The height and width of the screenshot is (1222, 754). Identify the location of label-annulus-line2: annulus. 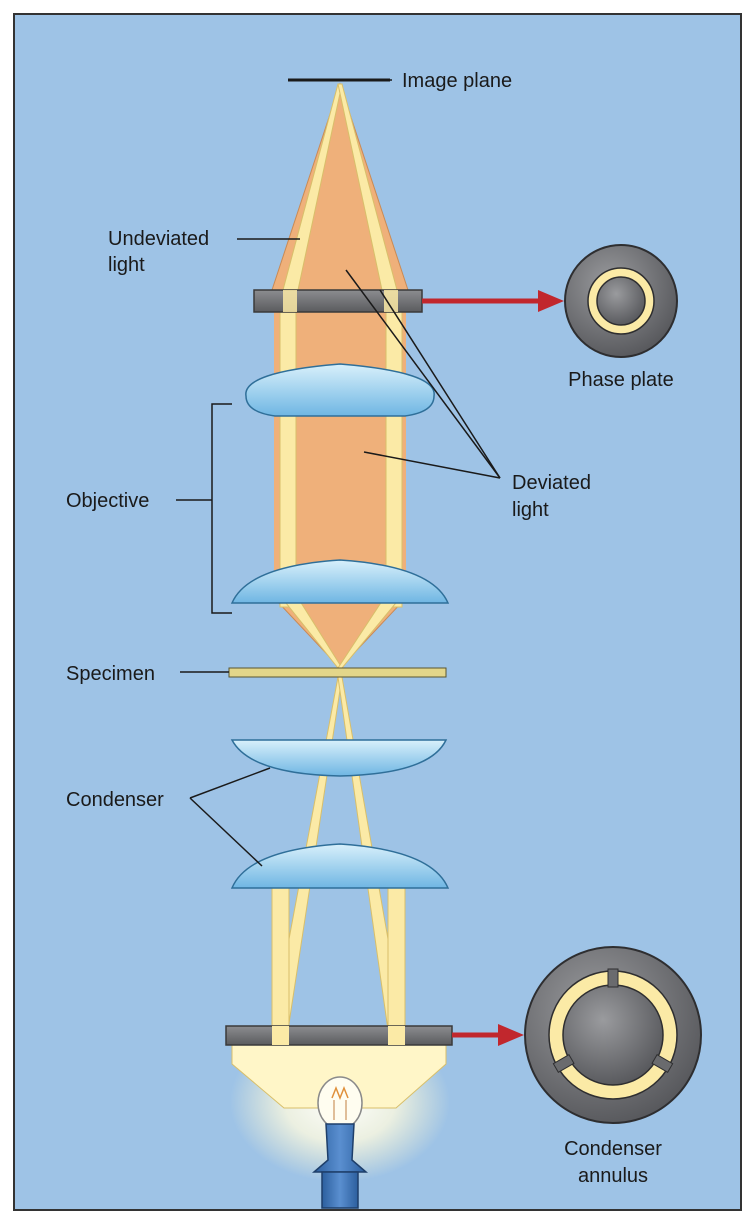
(613, 1176).